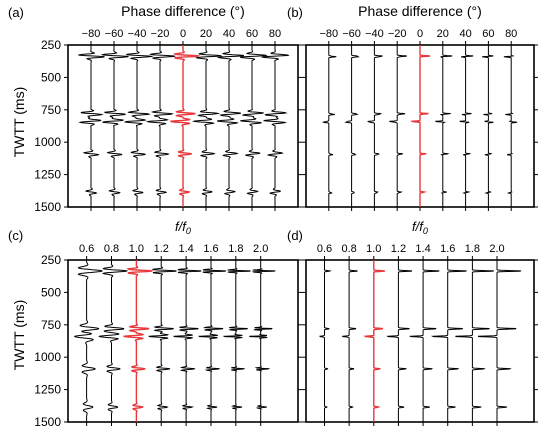  What do you see at coordinates (420, 227) in the screenshot?
I see `x-axis-title-d: f/f0` at bounding box center [420, 227].